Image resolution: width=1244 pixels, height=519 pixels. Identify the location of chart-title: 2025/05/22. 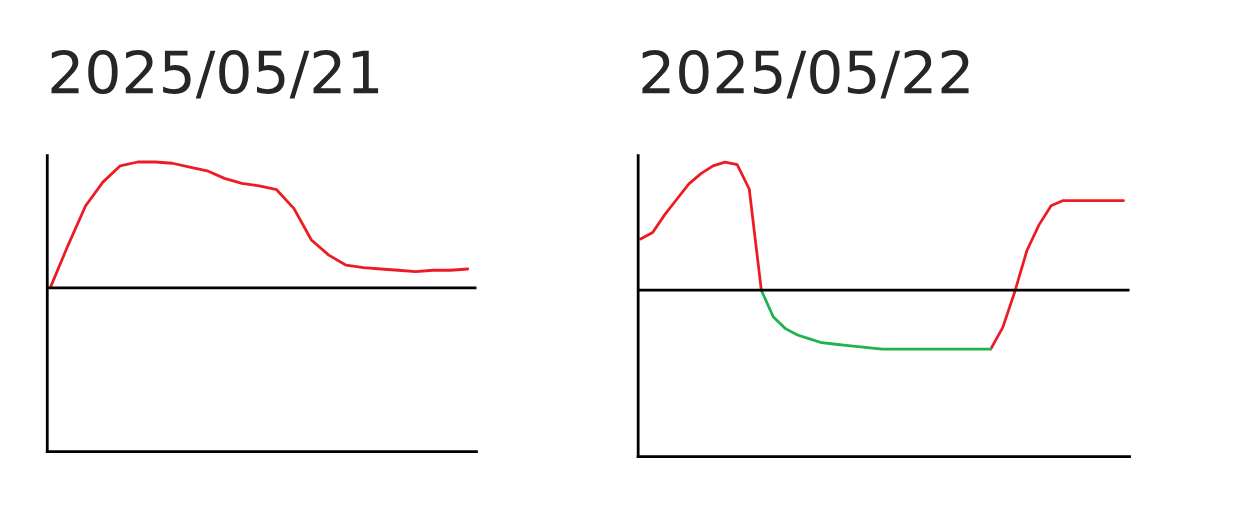
(805, 74).